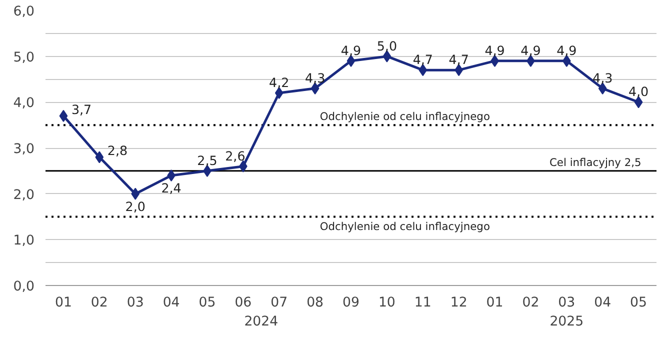  I want to click on y-tick-label: 2,0, so click(24, 195).